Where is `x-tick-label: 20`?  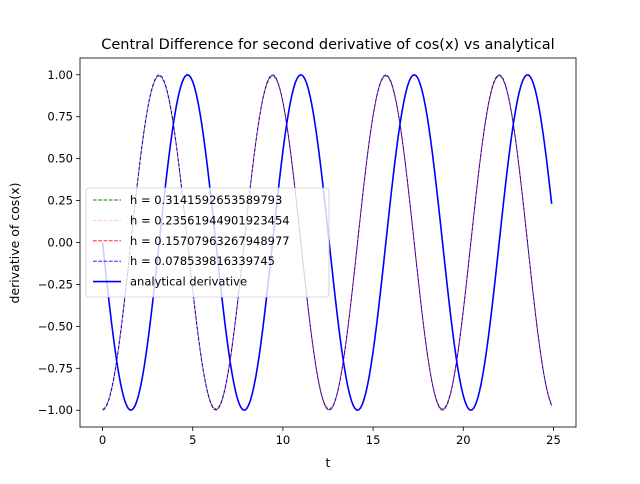
x-tick-label: 20 is located at coordinates (463, 440).